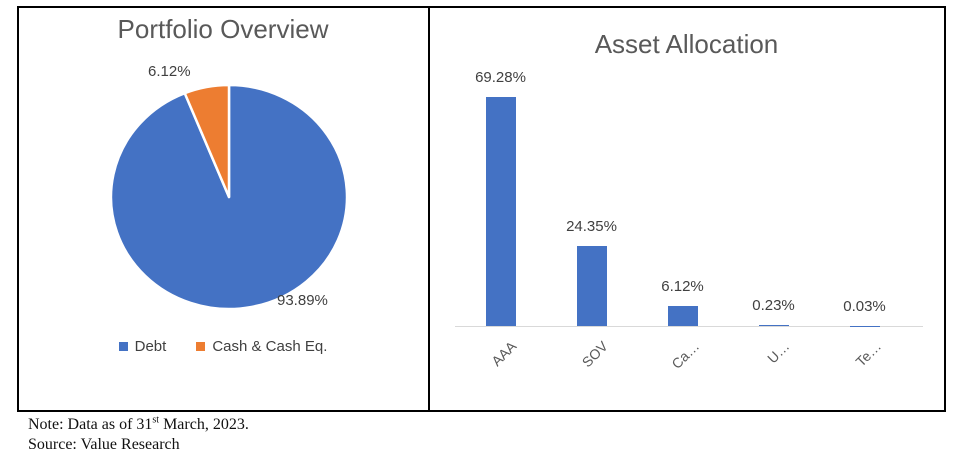 The height and width of the screenshot is (457, 973). Describe the element at coordinates (150, 346) in the screenshot. I see `legend-label: Debt` at that location.